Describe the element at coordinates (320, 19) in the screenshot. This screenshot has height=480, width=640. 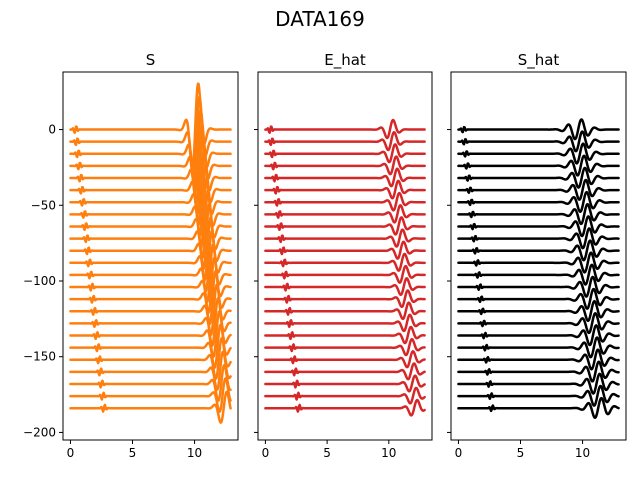
I see `figure-suptitle: DATA169` at that location.